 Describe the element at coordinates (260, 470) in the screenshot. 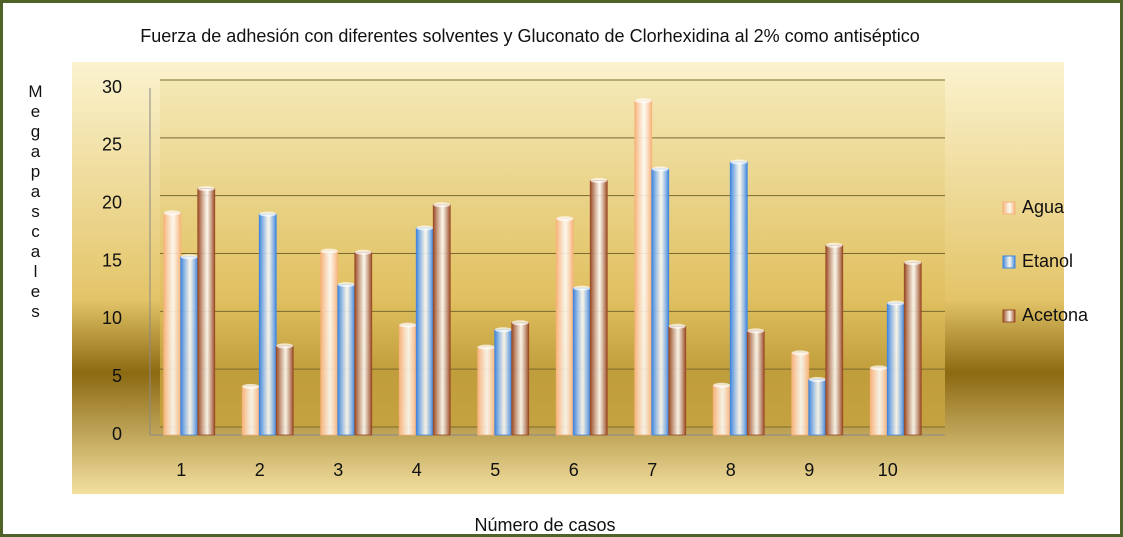

I see `x-tick-label: 2` at that location.